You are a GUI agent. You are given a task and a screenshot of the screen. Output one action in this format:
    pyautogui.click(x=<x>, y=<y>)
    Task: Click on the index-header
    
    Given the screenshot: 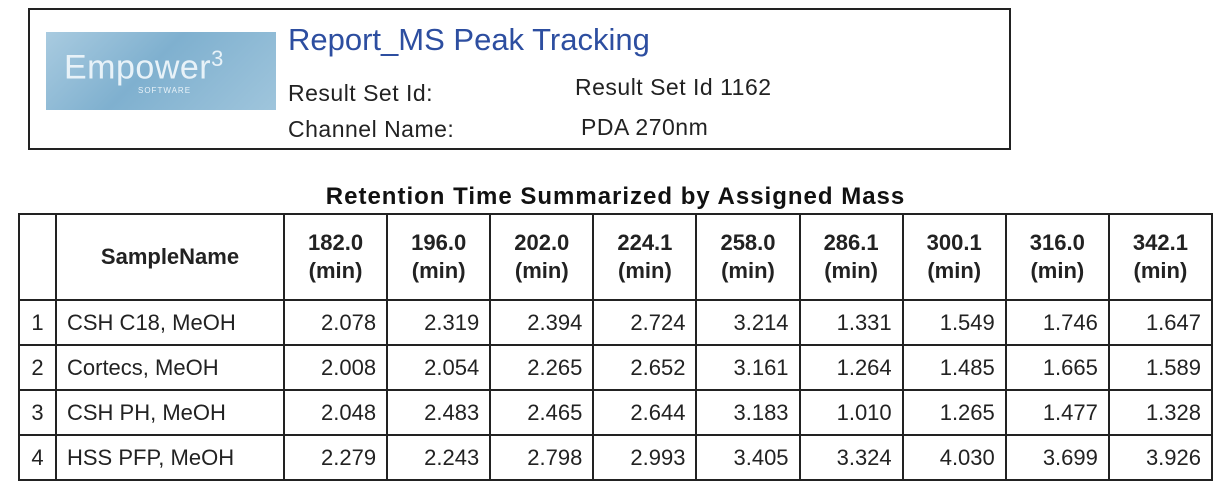 What is the action you would take?
    pyautogui.click(x=37, y=257)
    